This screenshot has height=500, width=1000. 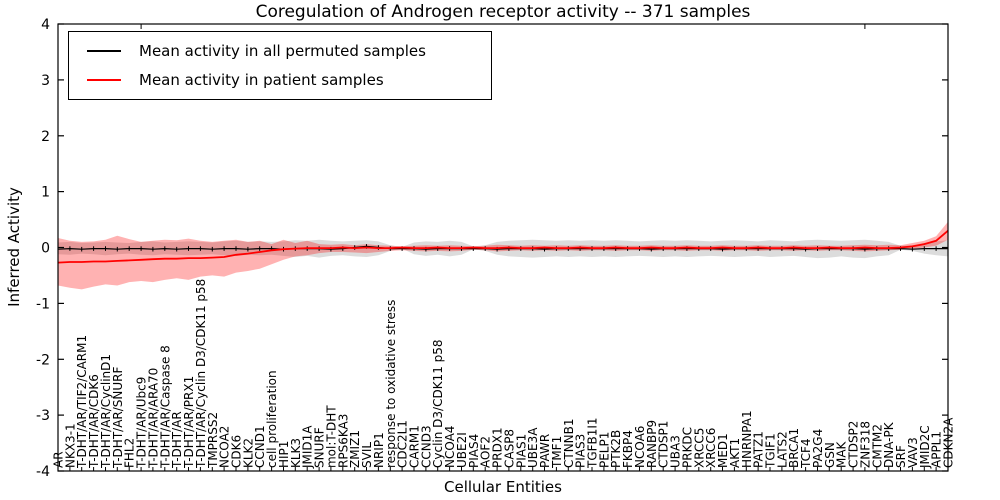 I want to click on x-tick-label: SRF, so click(x=901, y=456).